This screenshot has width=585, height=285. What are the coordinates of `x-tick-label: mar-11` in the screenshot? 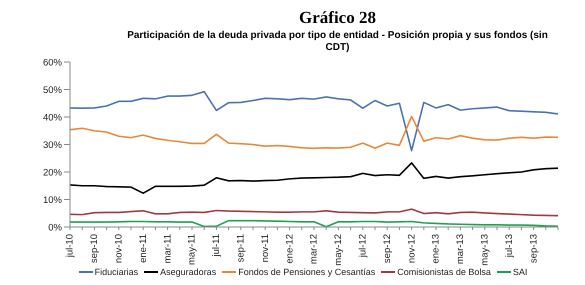 It's located at (168, 249).